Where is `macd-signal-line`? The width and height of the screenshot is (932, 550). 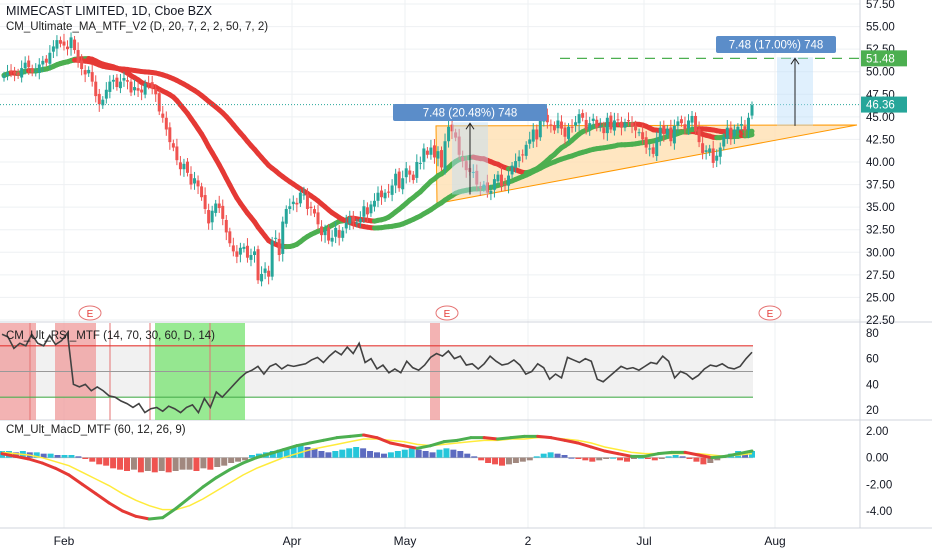
macd-signal-line is located at coordinates (377, 473).